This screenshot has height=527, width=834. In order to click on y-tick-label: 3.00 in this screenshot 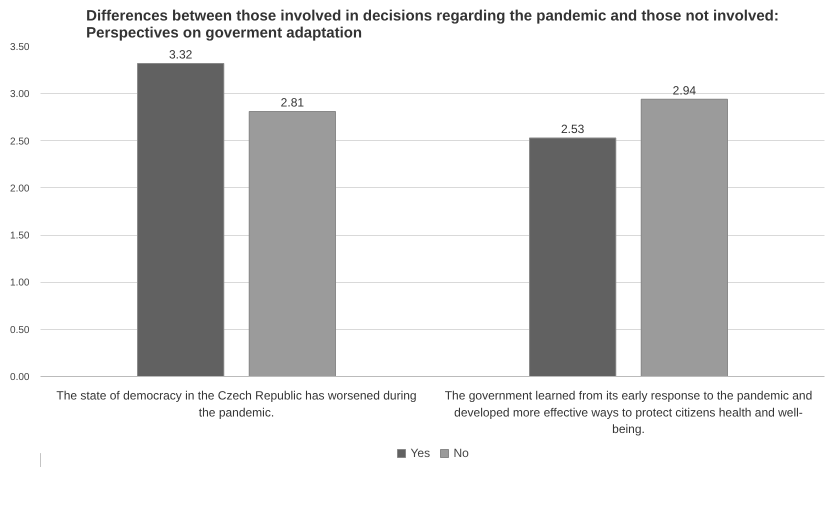, I will do `click(20, 94)`.